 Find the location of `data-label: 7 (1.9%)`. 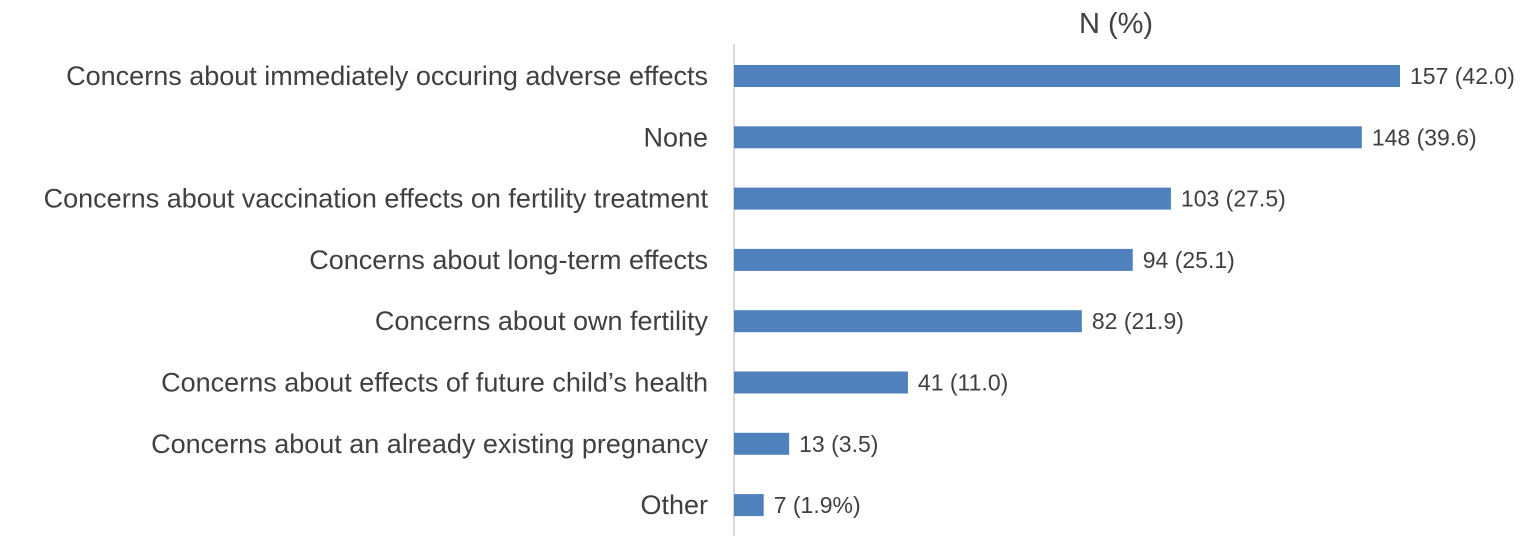

data-label: 7 (1.9%) is located at coordinates (817, 505).